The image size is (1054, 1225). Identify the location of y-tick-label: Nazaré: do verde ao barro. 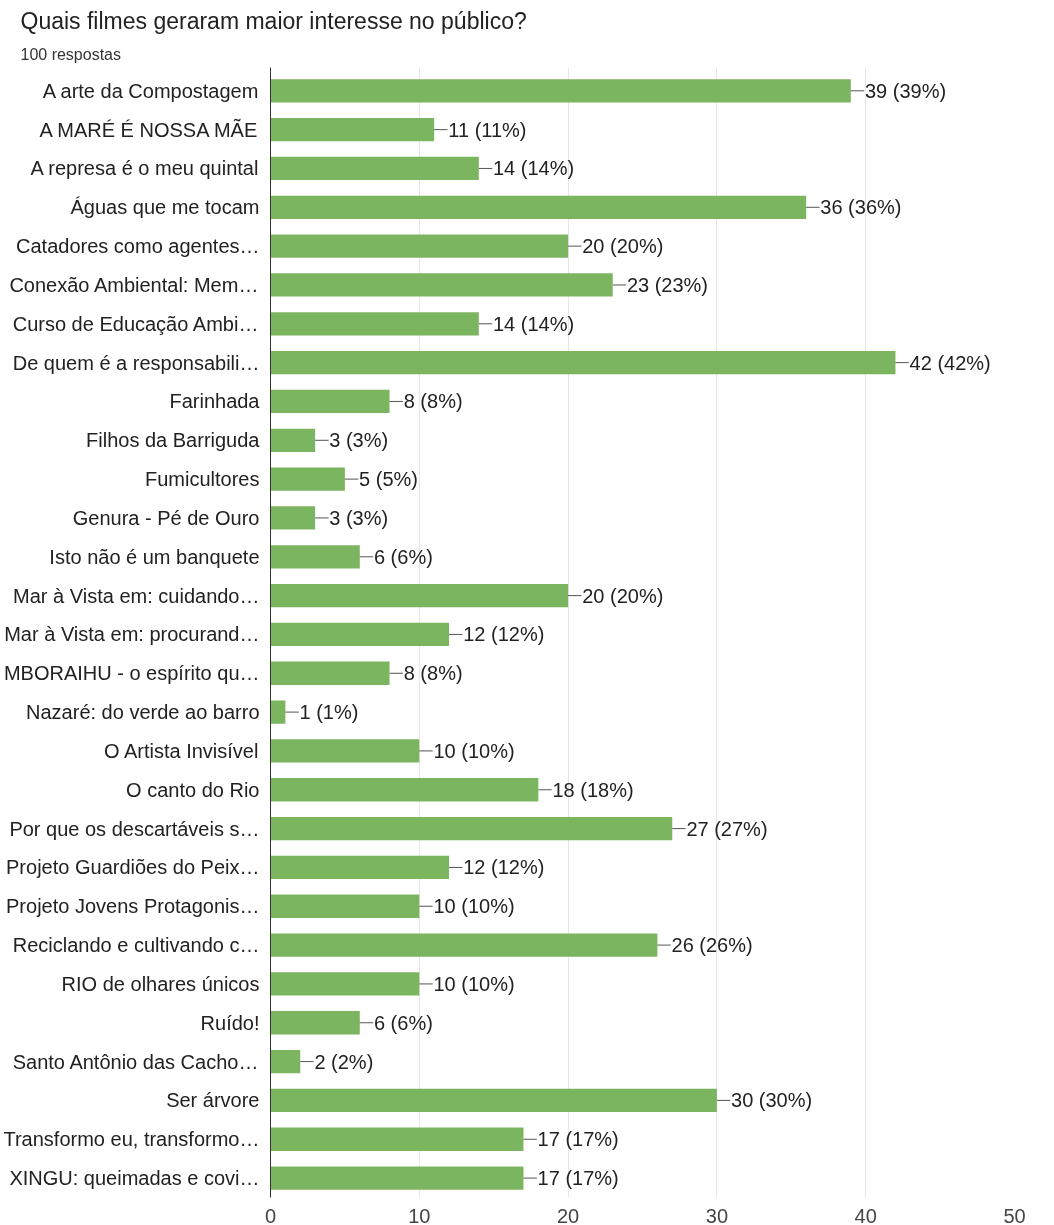
(143, 712).